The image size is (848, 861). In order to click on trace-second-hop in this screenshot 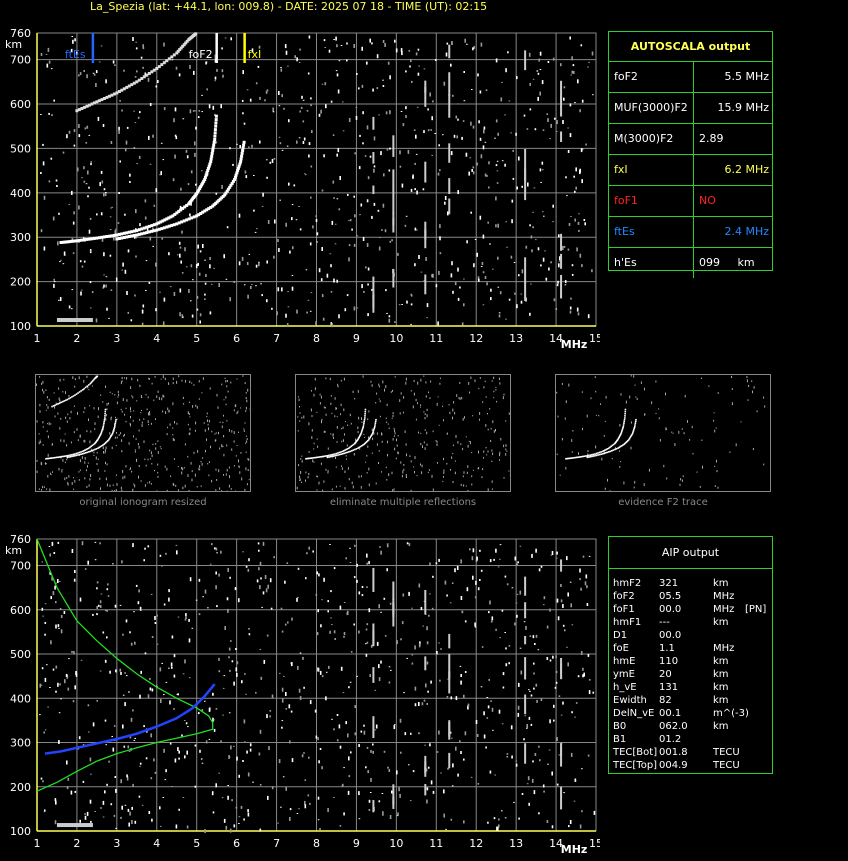, I will do `click(136, 72)`.